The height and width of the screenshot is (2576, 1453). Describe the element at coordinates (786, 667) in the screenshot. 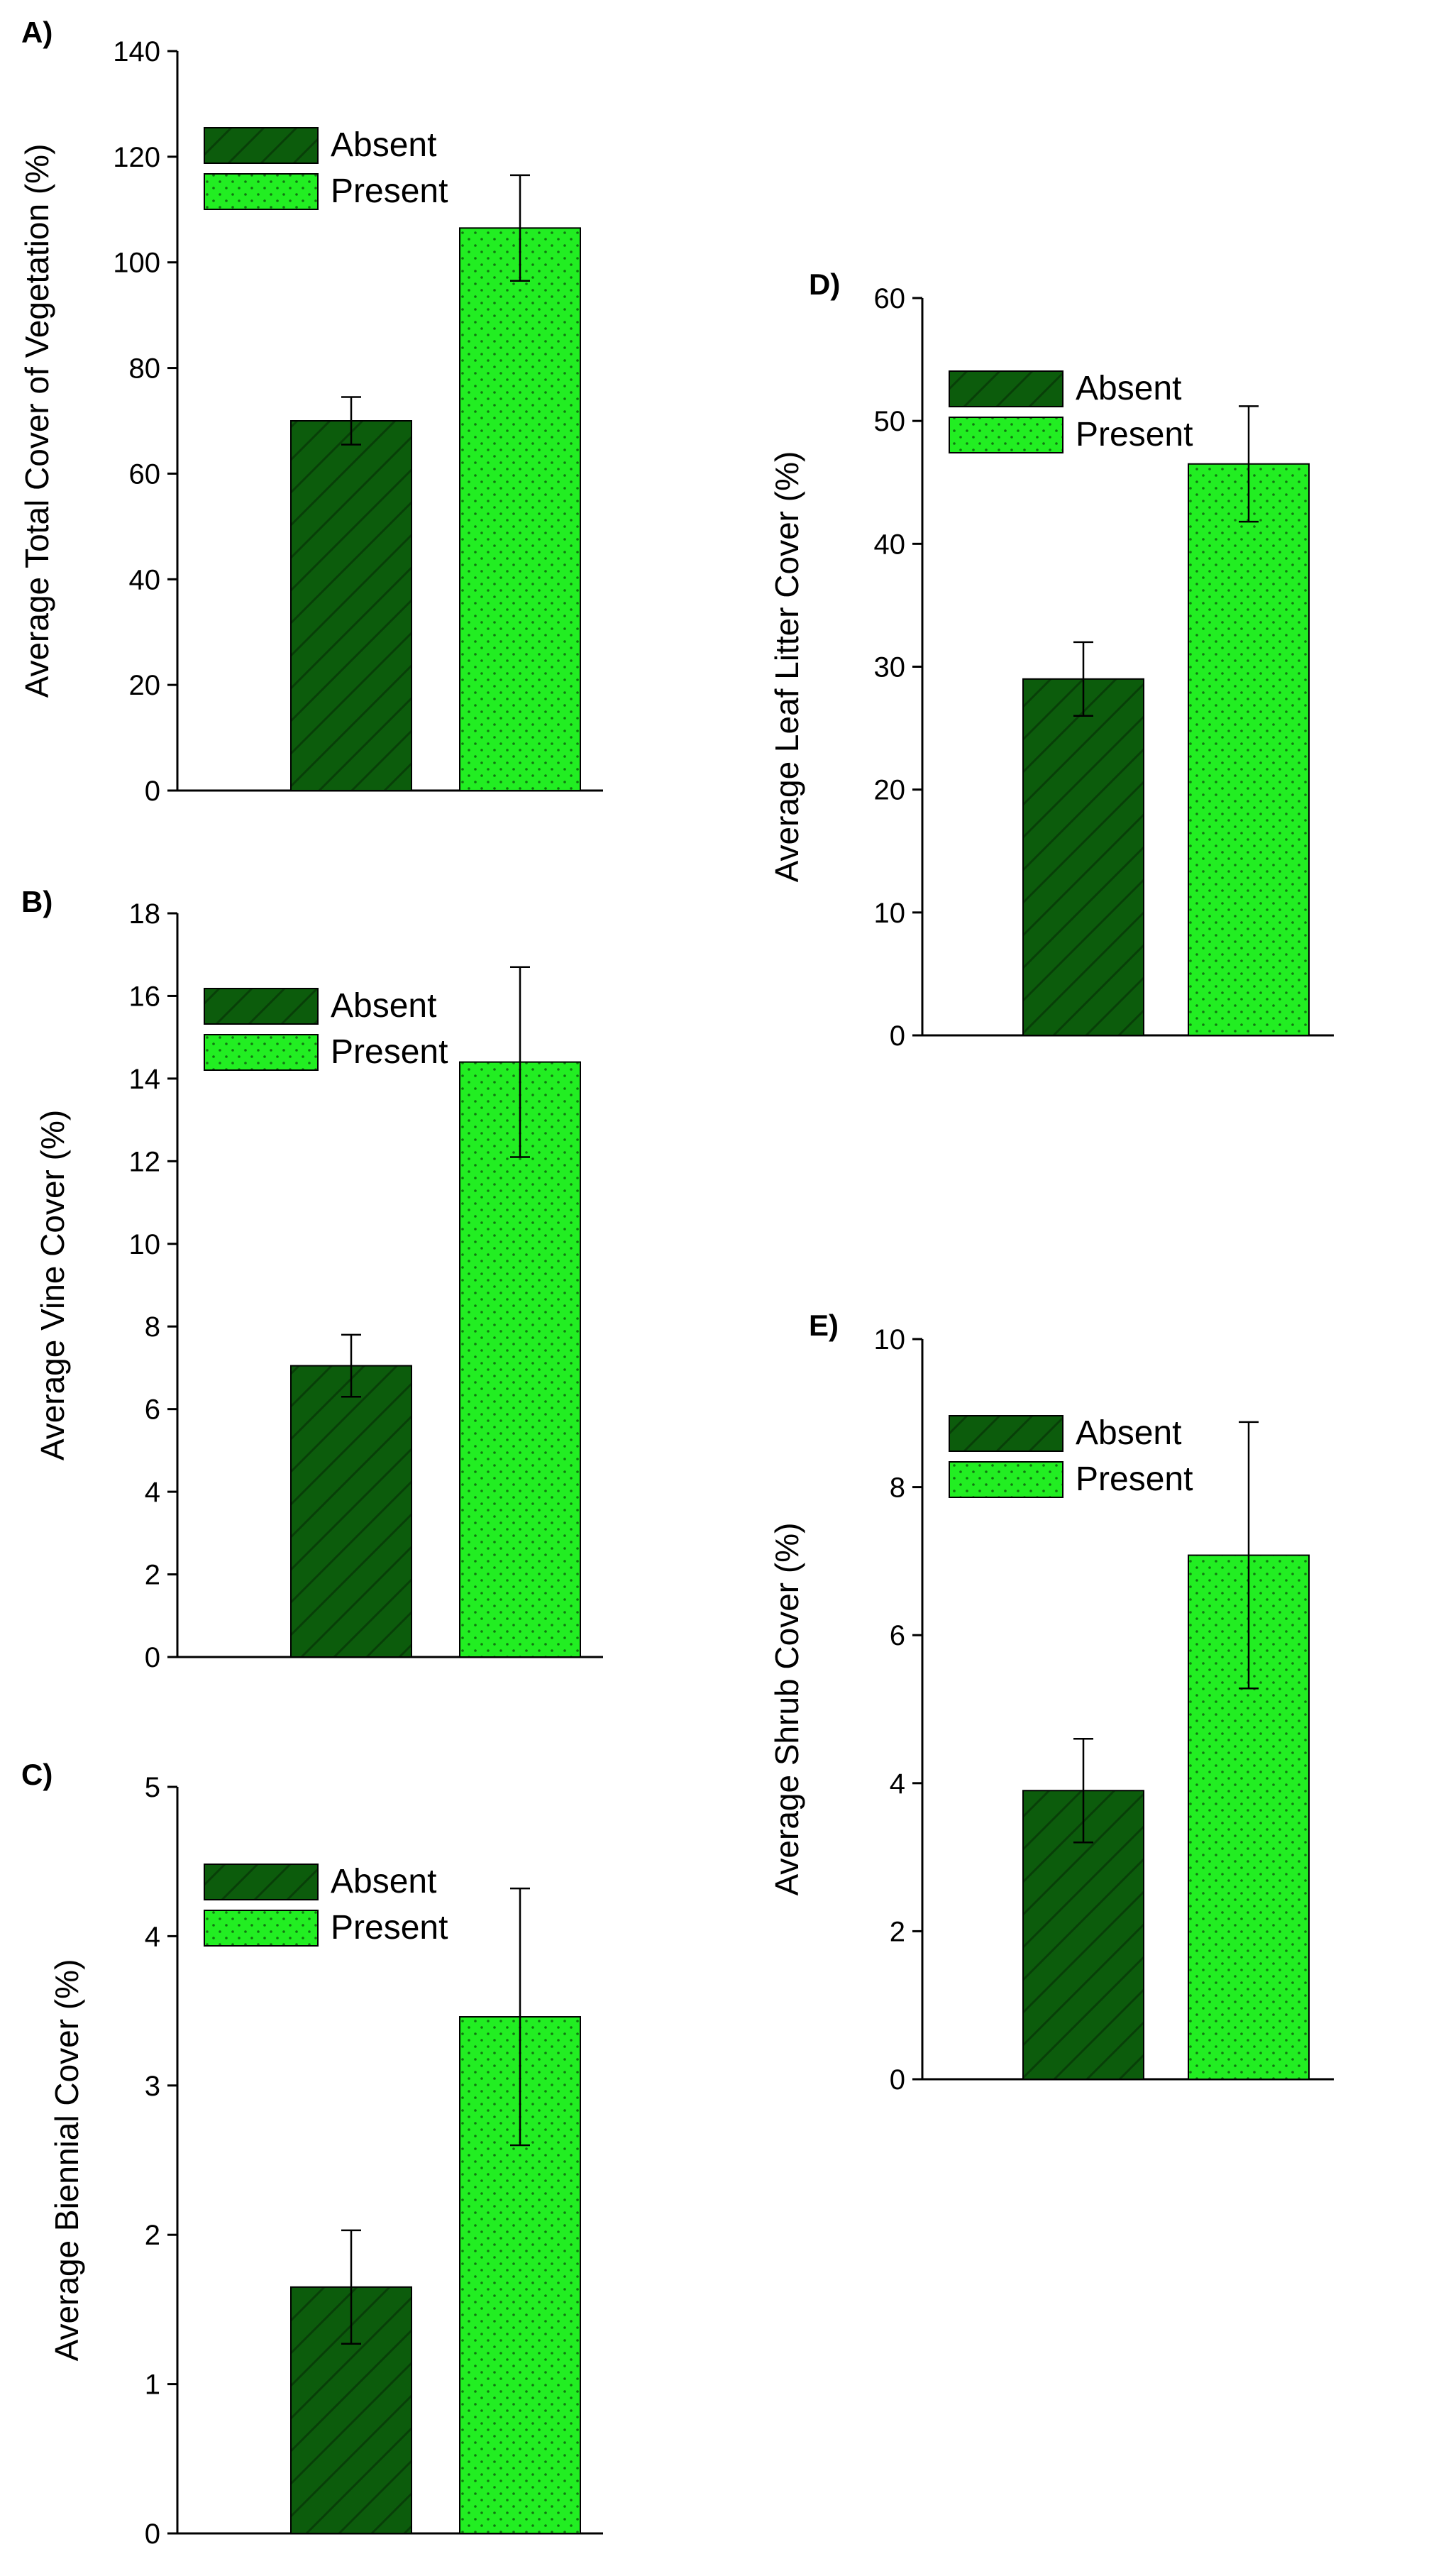

I see `y-axis-title: Average Leaf Litter Cover (%)` at that location.